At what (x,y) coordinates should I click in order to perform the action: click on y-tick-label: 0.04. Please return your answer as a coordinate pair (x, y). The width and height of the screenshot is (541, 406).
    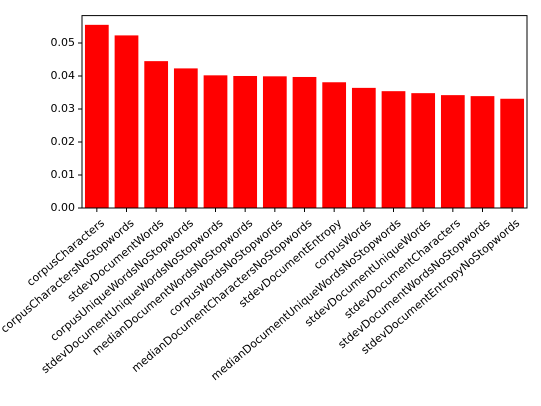
    Looking at the image, I should click on (63, 75).